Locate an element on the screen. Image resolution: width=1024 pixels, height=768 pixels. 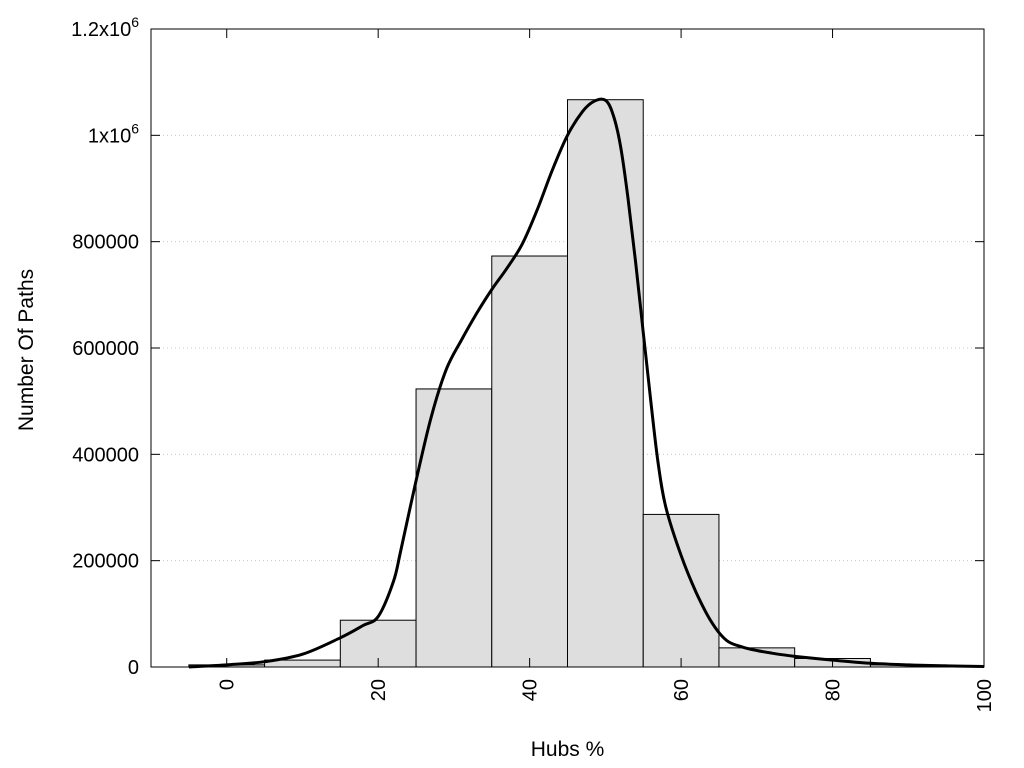
x-tick-label-0: 0 is located at coordinates (228, 684).